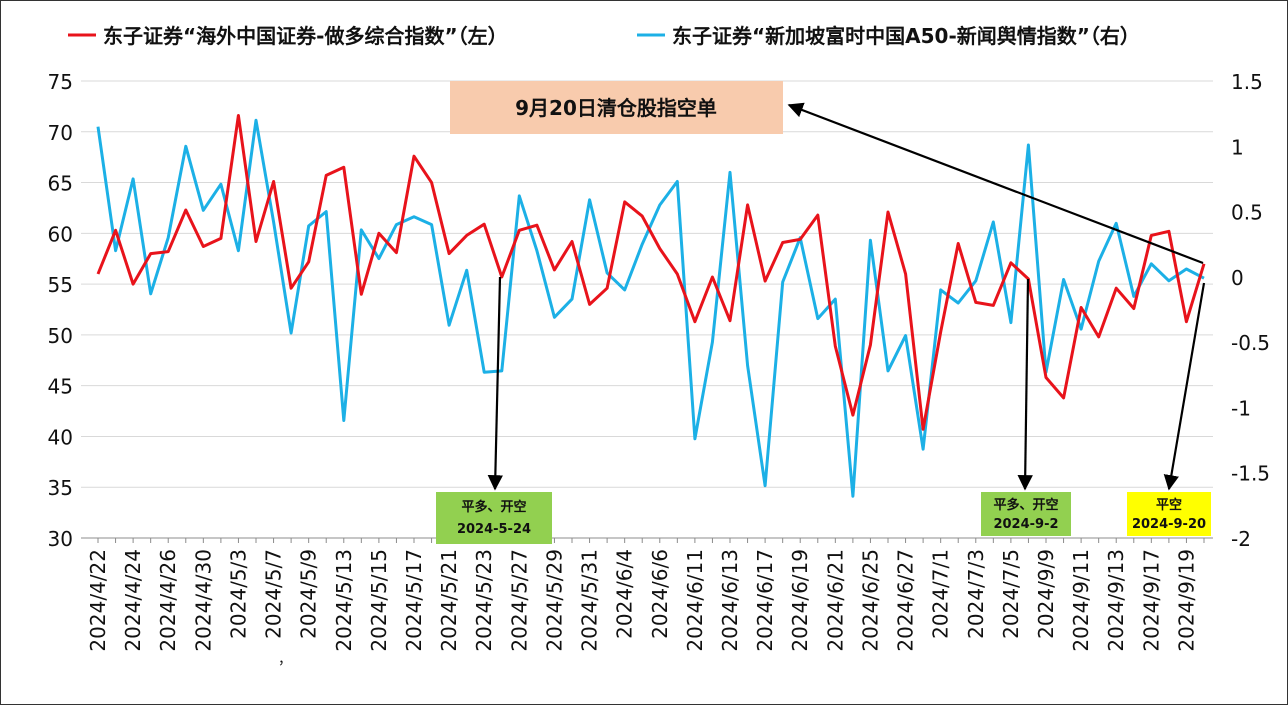  What do you see at coordinates (800, 600) in the screenshot?
I see `x-tick-label: 2024/6/19` at bounding box center [800, 600].